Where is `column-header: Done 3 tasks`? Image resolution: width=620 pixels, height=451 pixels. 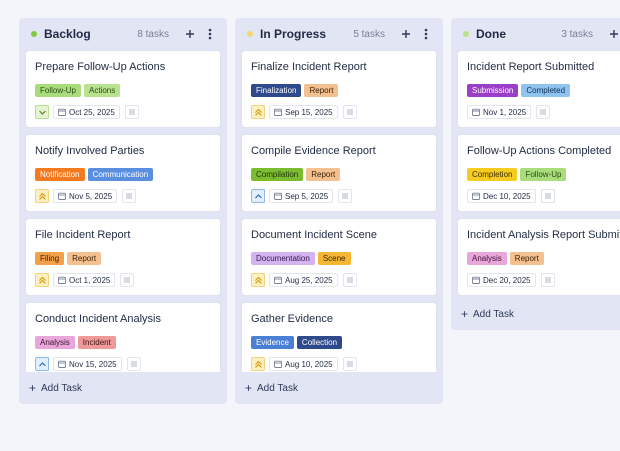 column-header: Done 3 tasks is located at coordinates (535, 34).